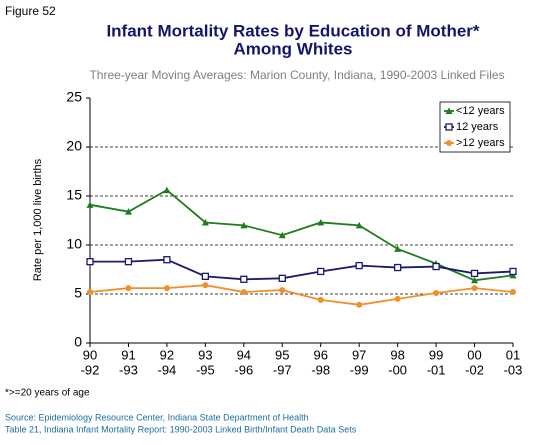  What do you see at coordinates (282, 354) in the screenshot?
I see `x-tick-label: 95` at bounding box center [282, 354].